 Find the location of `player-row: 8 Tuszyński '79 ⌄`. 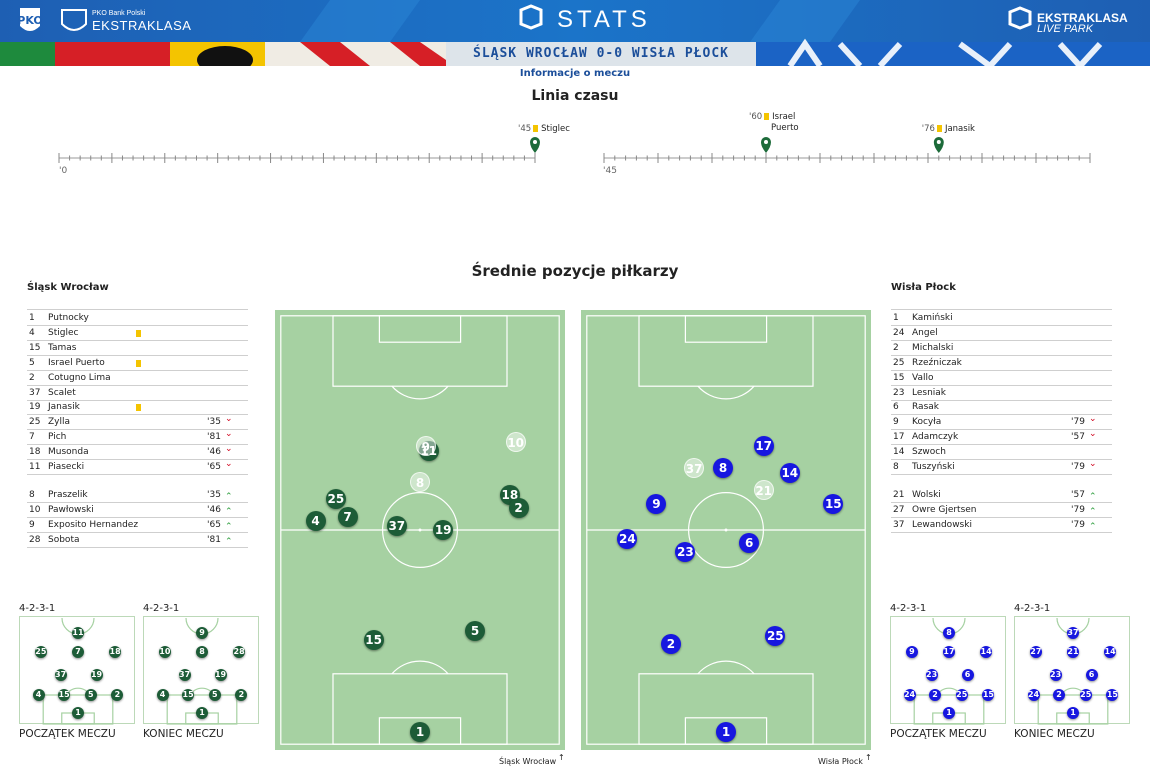

player-row: 8 Tuszyński '79 ⌄ is located at coordinates (1001, 467).